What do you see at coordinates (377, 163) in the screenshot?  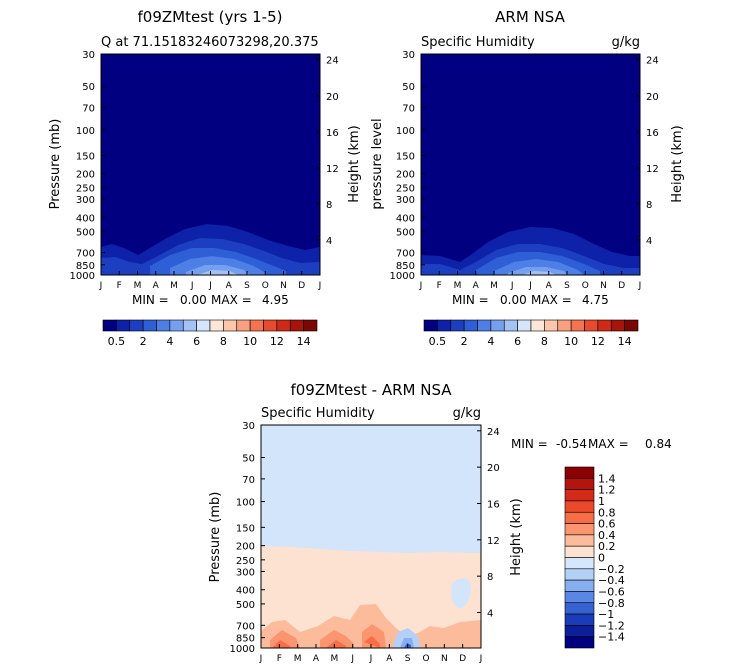 I see `panel-obs-ylabel: pressure level` at bounding box center [377, 163].